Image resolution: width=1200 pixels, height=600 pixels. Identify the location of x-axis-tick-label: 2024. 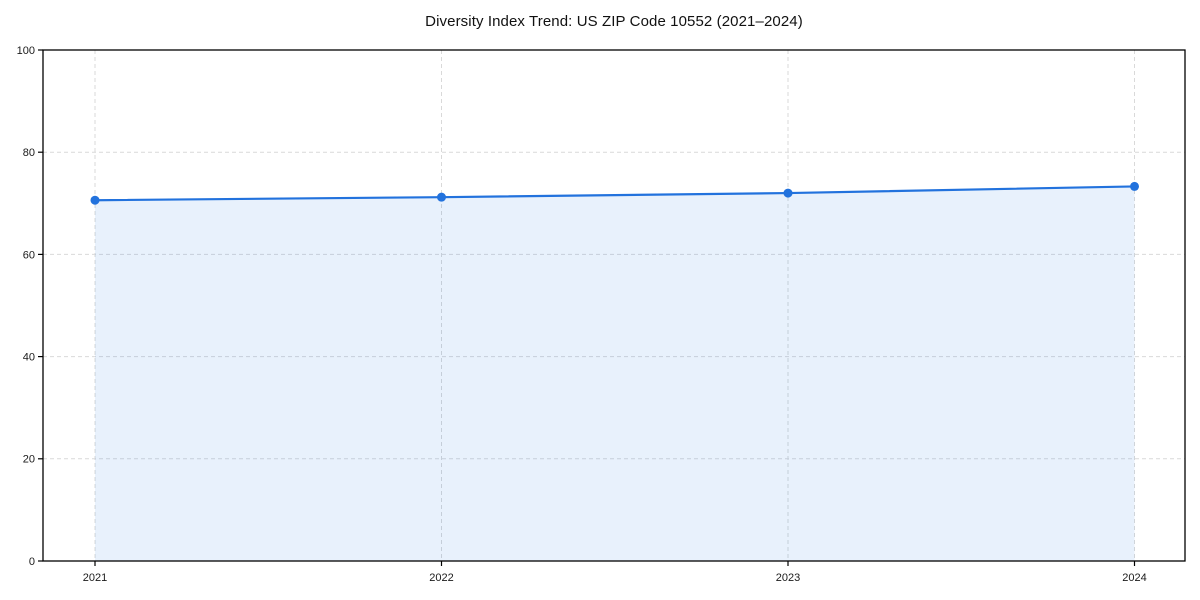
(1134, 578).